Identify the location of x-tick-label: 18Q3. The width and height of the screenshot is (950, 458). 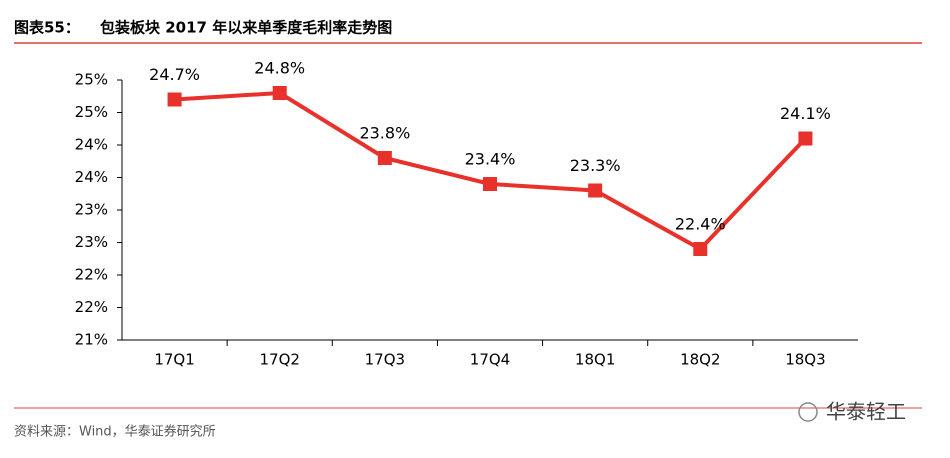
(805, 360).